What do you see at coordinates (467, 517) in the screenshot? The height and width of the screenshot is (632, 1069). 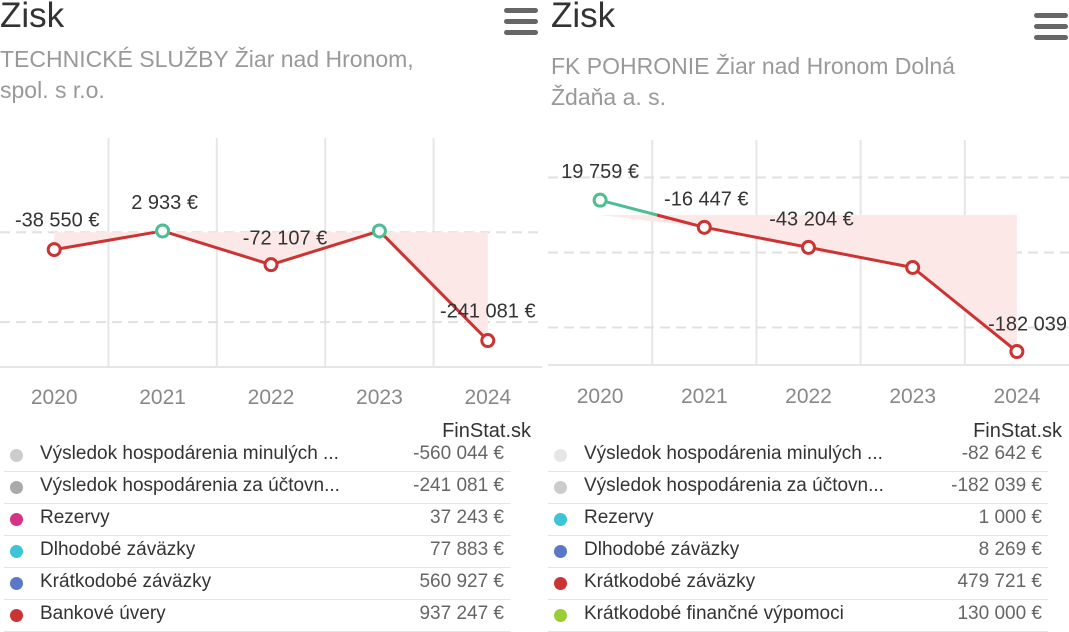 I see `legend-value: 37 243 €` at bounding box center [467, 517].